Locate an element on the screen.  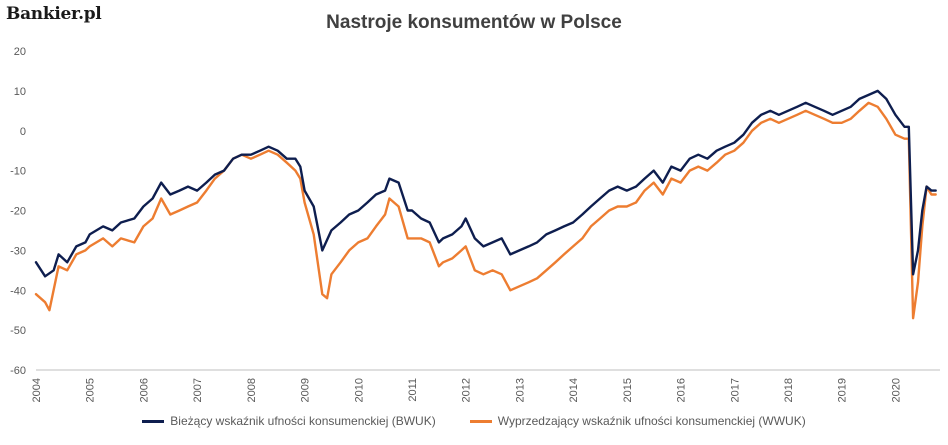
y-tick-label: 20 is located at coordinates (20, 52).